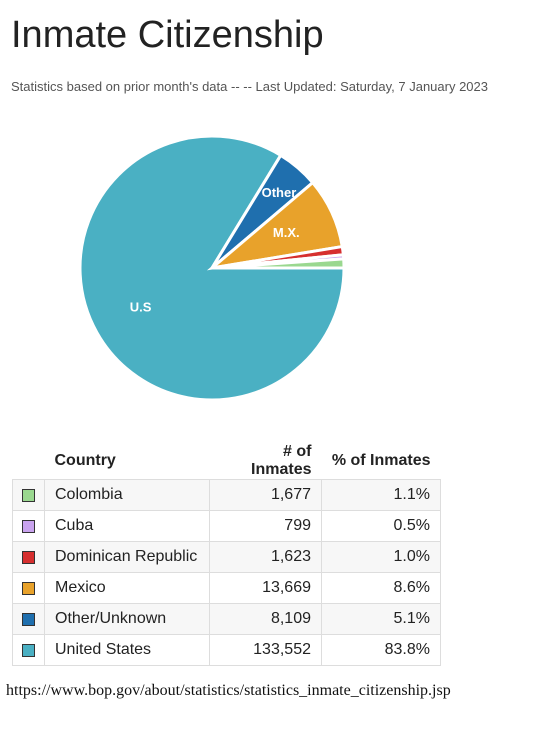 The image size is (553, 735). What do you see at coordinates (127, 557) in the screenshot?
I see `country: Dominican Republic` at bounding box center [127, 557].